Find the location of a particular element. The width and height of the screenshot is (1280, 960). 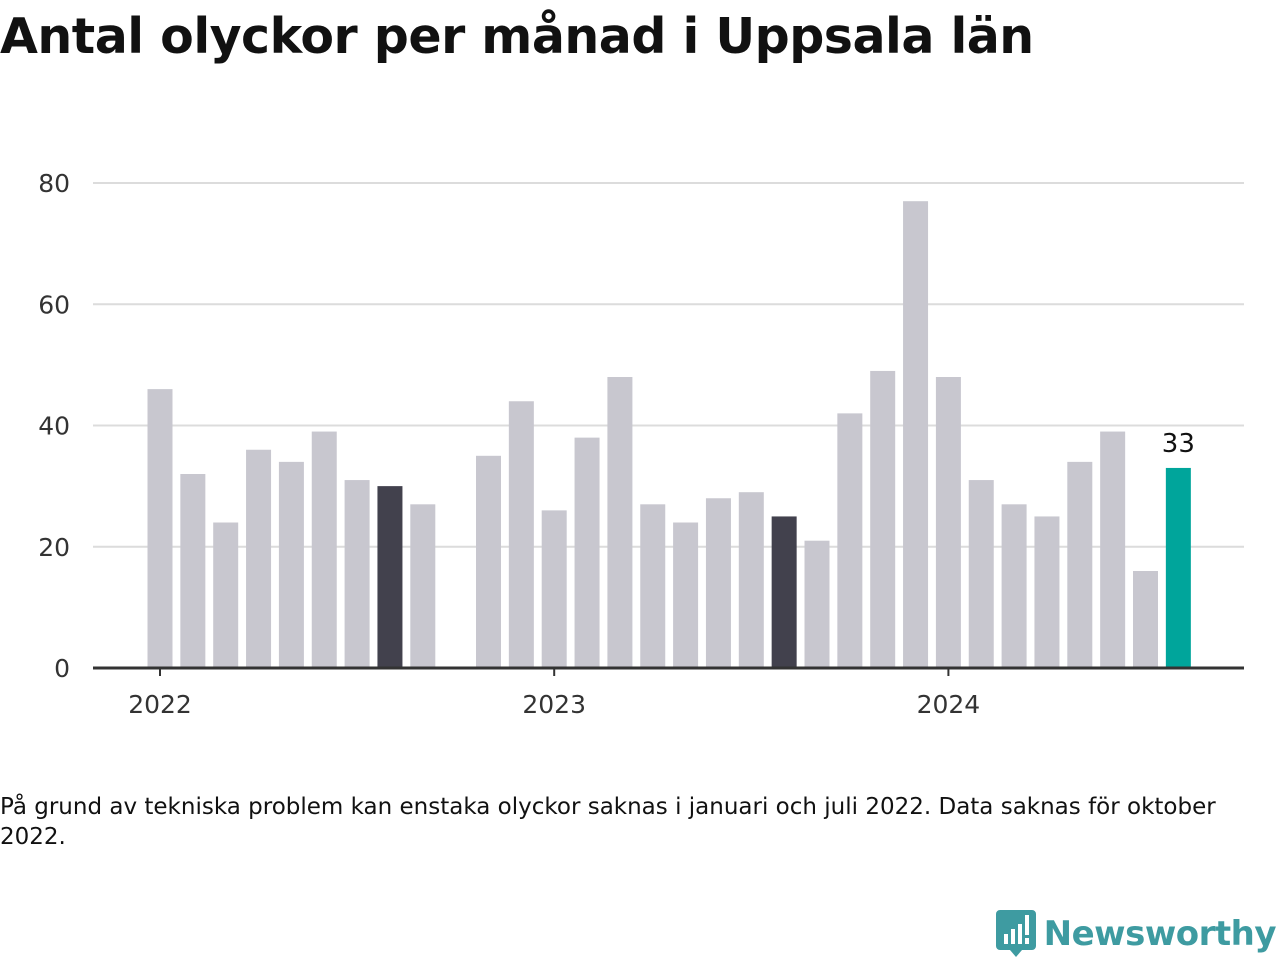

x-tick-label: 2024 is located at coordinates (949, 704).